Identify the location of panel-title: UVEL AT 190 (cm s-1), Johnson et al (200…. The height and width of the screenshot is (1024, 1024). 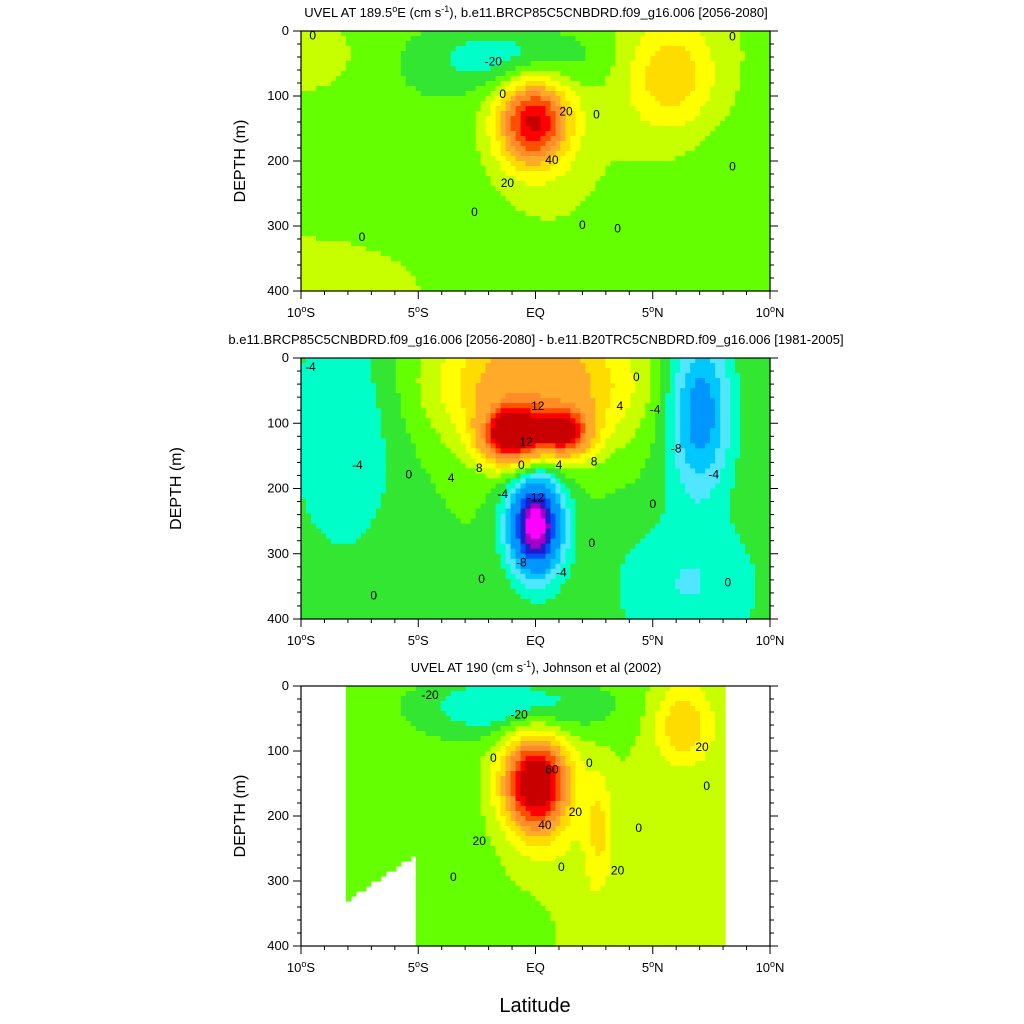
(536, 667).